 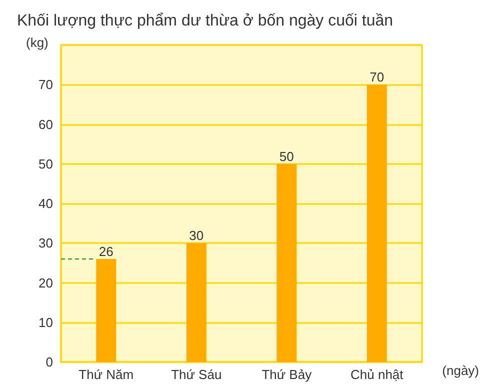 What do you see at coordinates (196, 374) in the screenshot?
I see `x-tick-label: Thứ Sáu` at bounding box center [196, 374].